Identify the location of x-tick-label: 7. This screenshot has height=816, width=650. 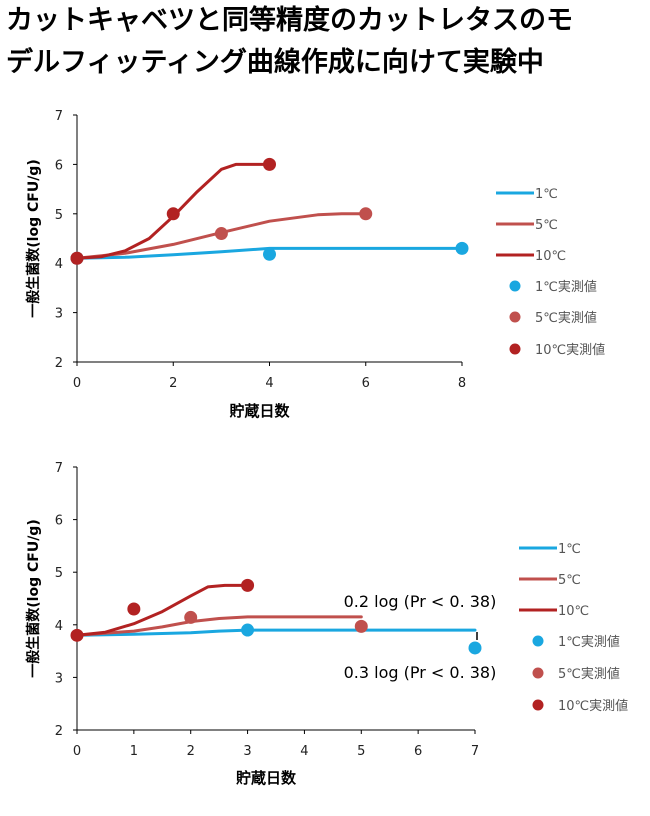
(475, 751).